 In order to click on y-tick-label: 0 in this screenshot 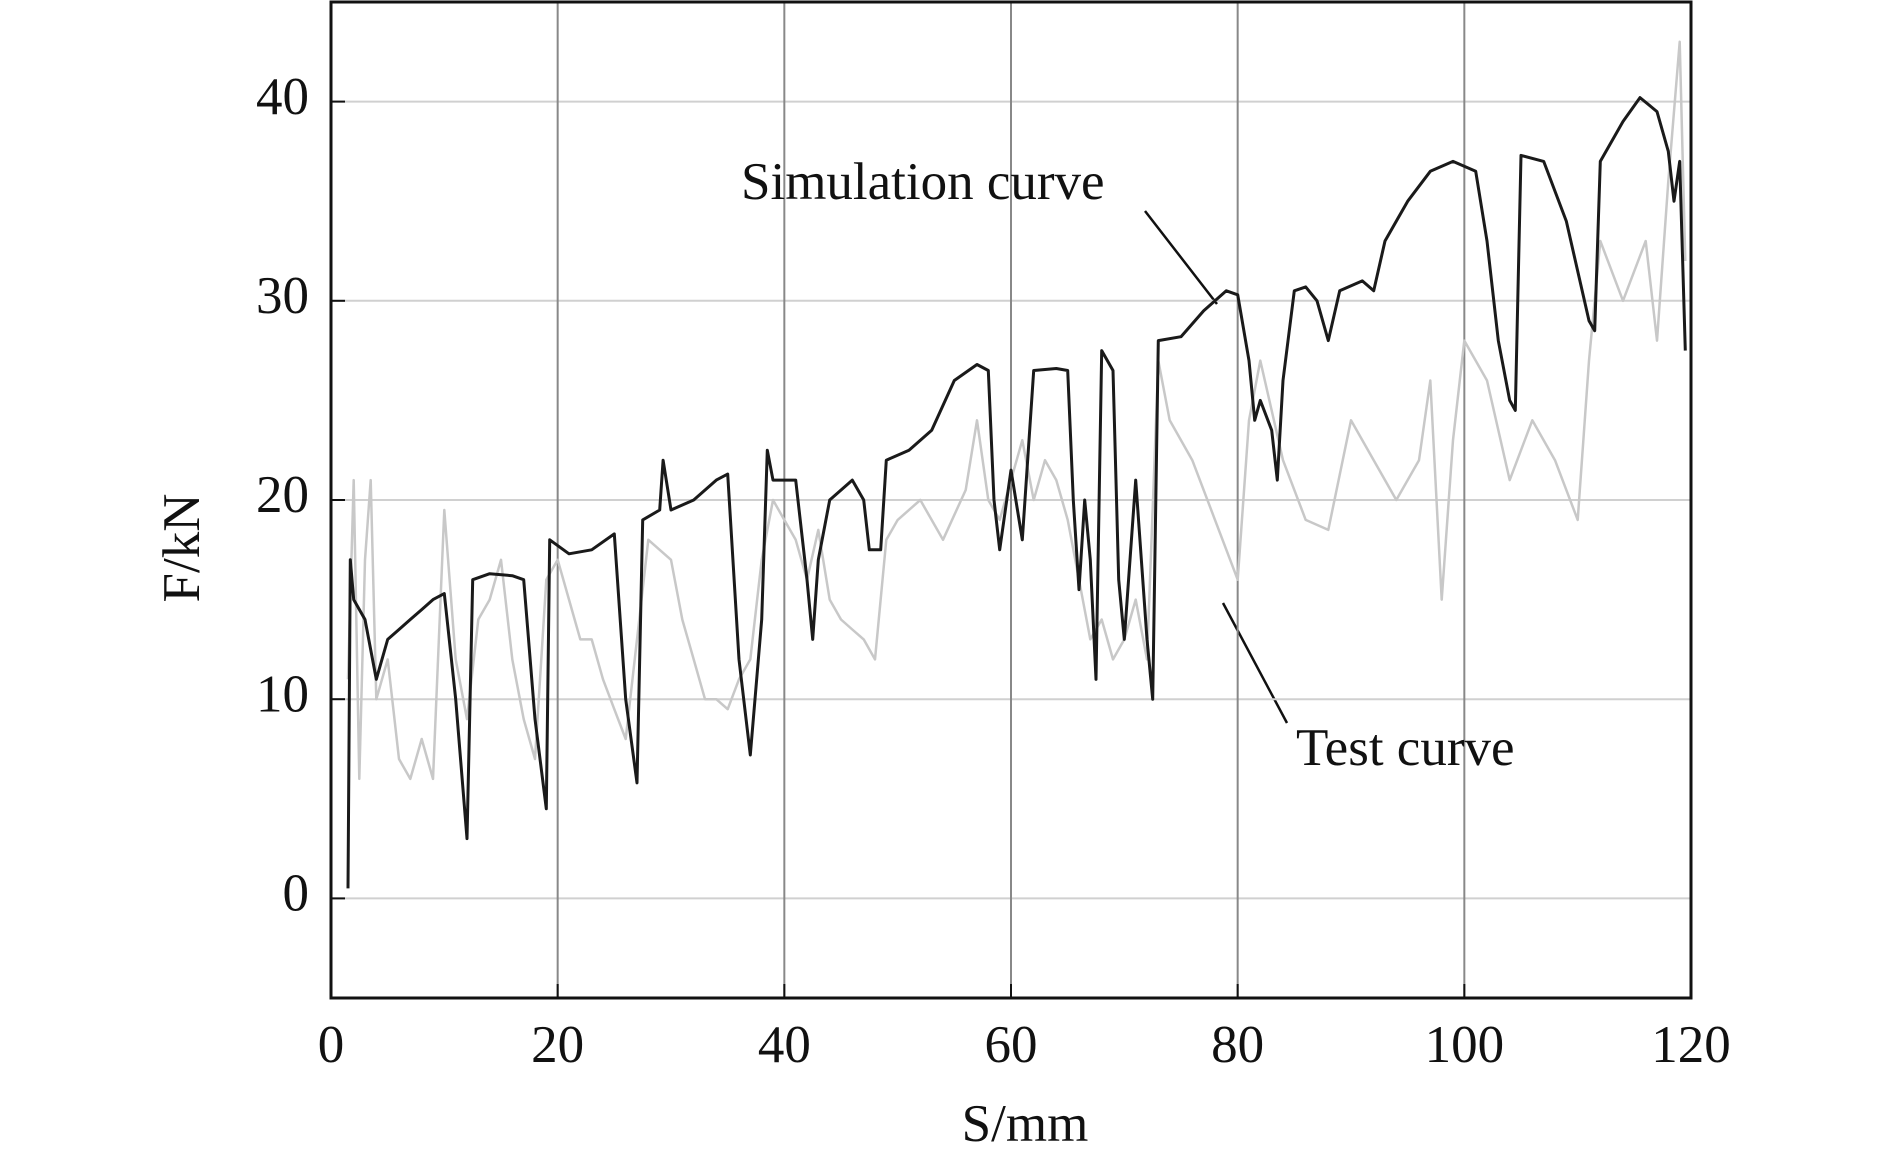, I will do `click(296, 894)`.